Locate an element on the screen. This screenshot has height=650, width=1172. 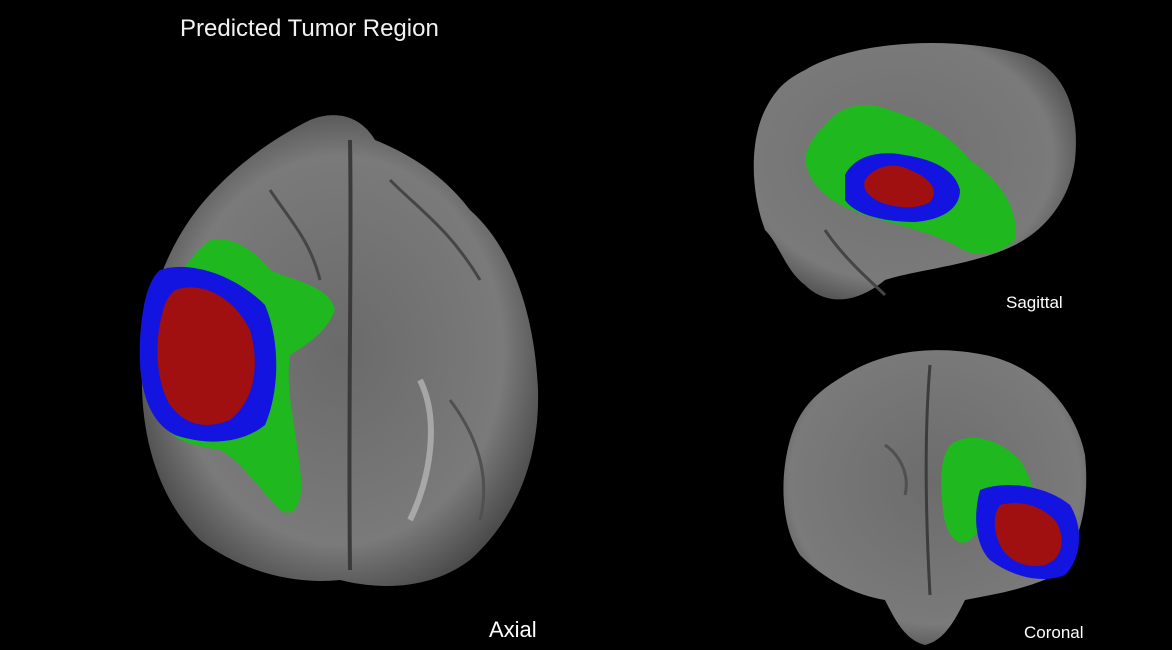
axial-necrotic-region is located at coordinates (206, 356).